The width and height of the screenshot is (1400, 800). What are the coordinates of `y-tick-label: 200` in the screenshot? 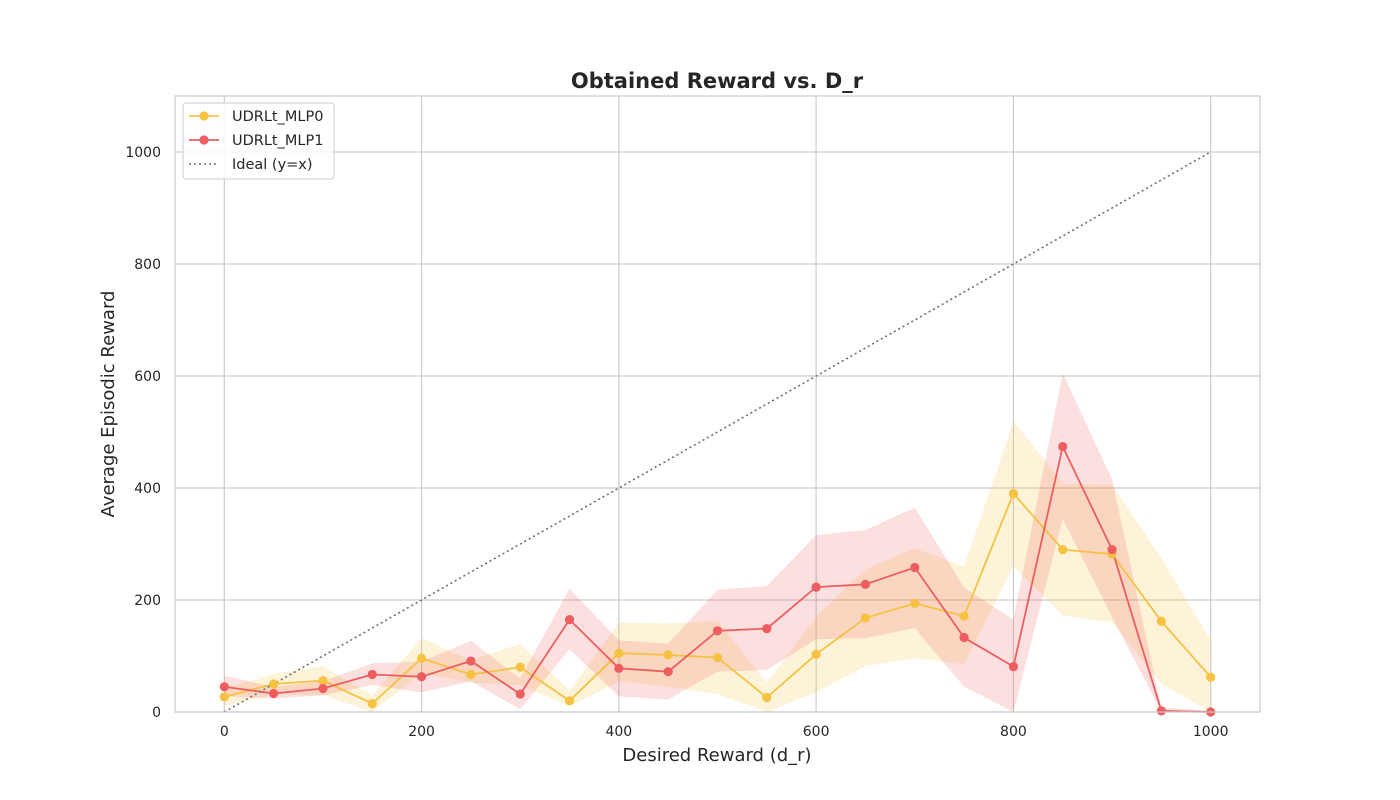 It's located at (147, 601).